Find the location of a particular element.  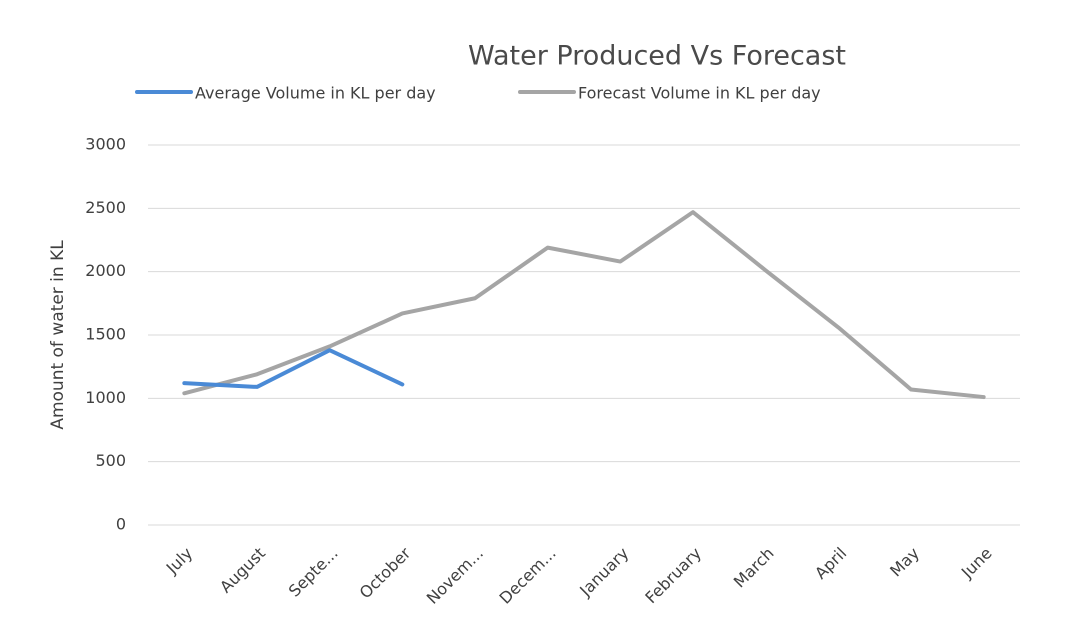

legend-label: Forecast Volume in KL per day is located at coordinates (699, 93).